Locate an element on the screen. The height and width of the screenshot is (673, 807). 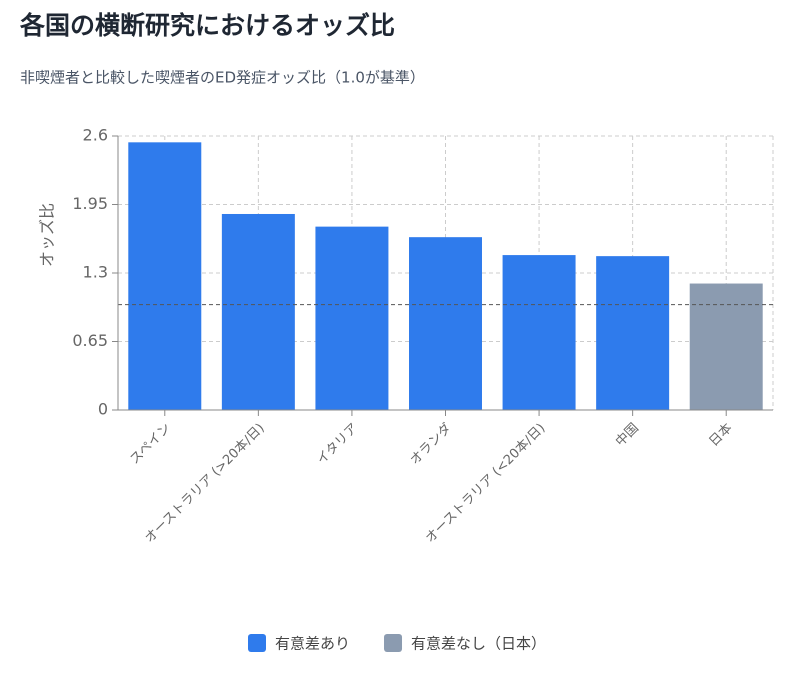
x-tick-label: 中国 is located at coordinates (627, 435).